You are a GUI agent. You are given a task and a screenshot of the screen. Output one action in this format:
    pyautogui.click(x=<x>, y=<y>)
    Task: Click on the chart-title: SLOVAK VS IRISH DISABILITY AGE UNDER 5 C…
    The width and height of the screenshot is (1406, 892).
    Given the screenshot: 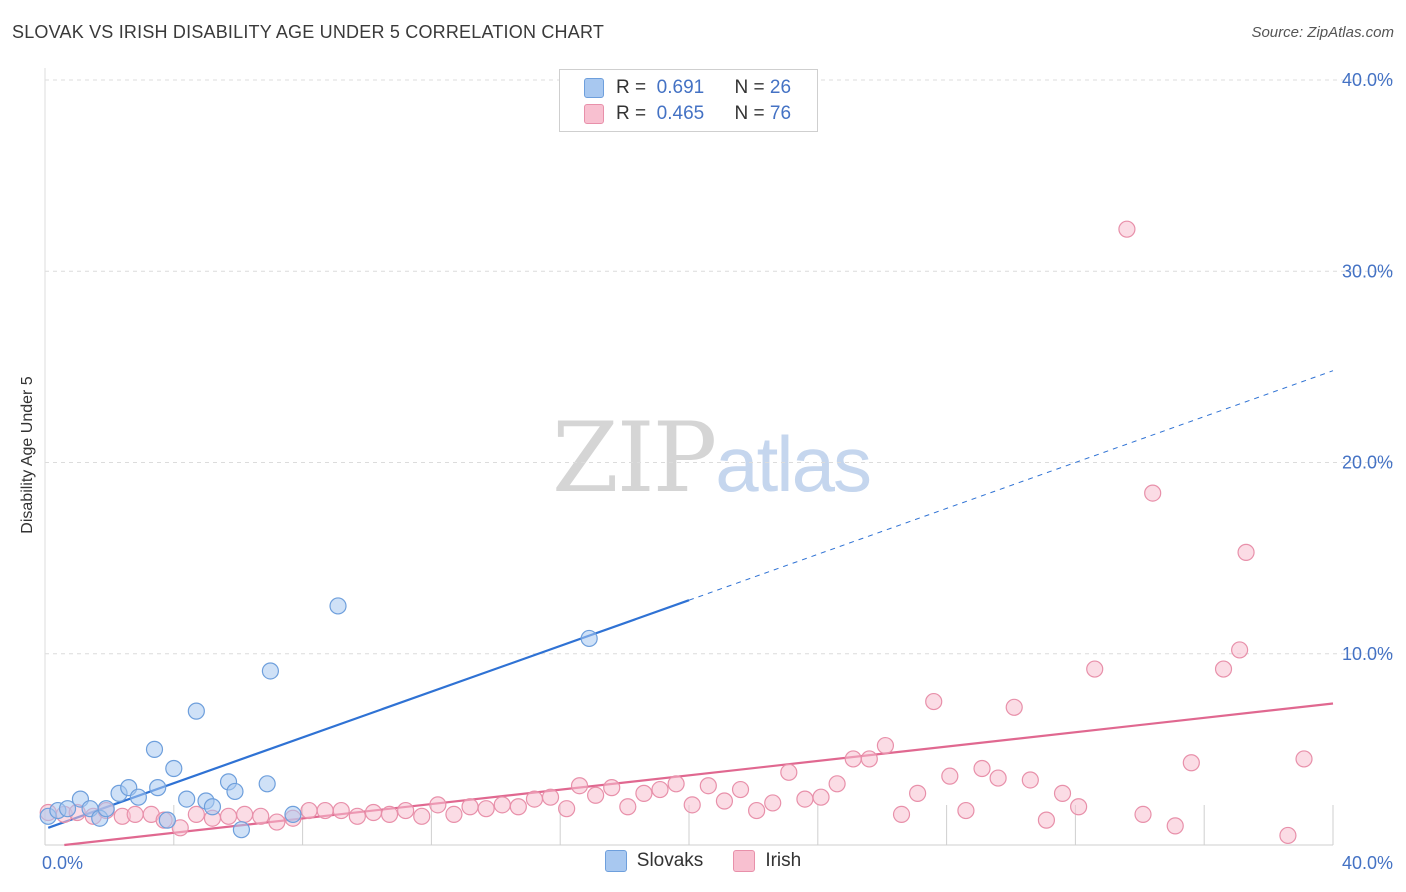 What is the action you would take?
    pyautogui.click(x=308, y=32)
    